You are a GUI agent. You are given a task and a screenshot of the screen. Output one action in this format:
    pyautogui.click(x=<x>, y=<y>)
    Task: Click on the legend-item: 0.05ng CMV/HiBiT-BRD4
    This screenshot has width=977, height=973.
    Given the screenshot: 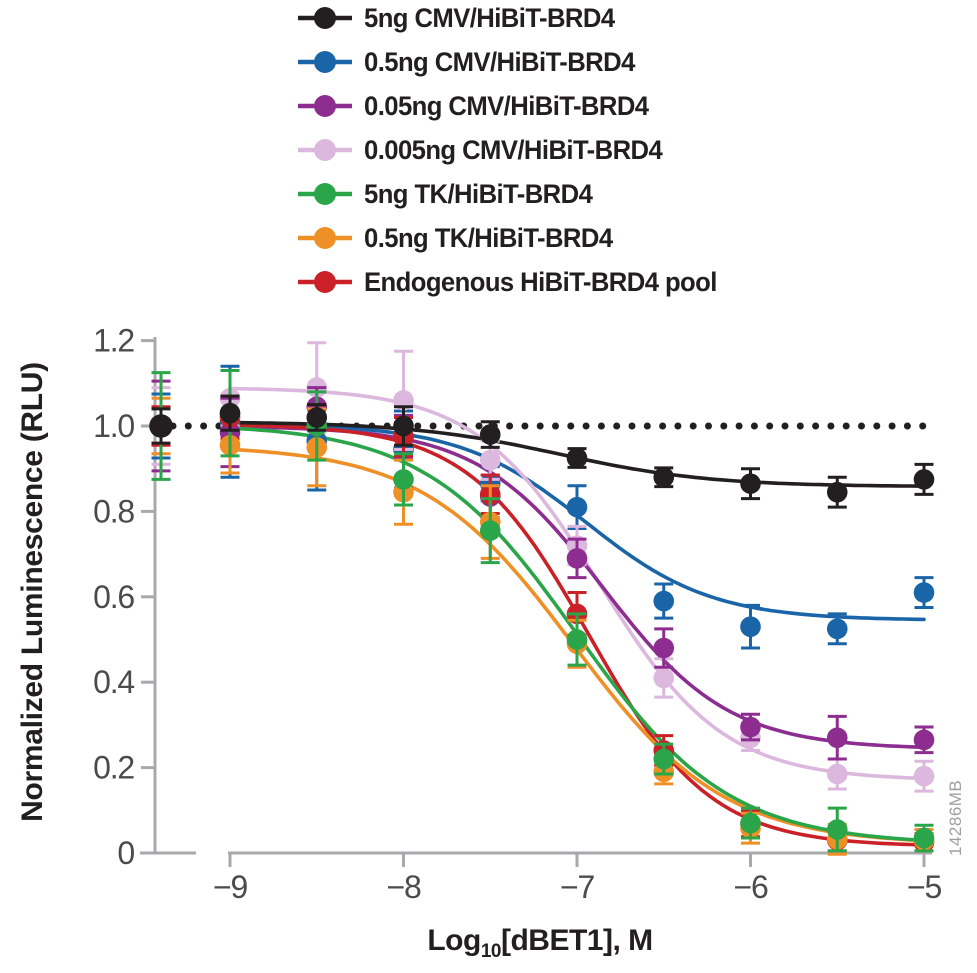 What is the action you would take?
    pyautogui.click(x=516, y=106)
    